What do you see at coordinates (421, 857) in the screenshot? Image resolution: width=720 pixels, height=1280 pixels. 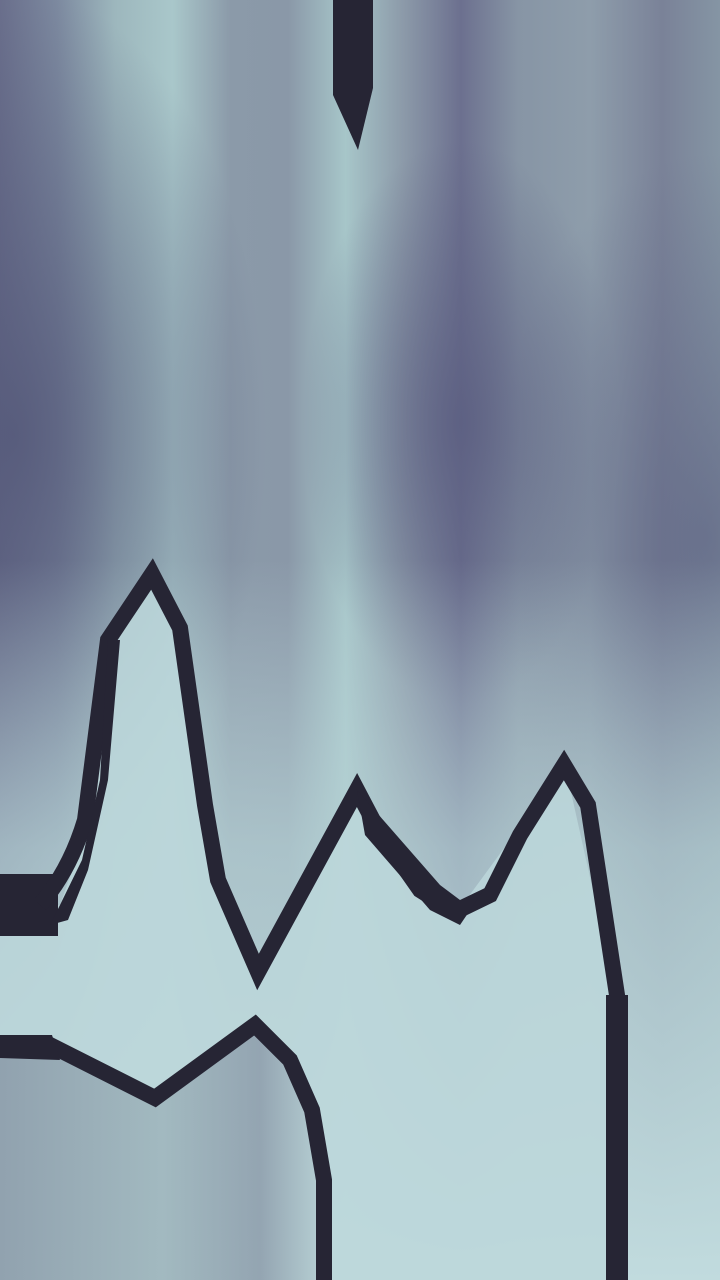 I see `terrain-valley-shadow` at bounding box center [421, 857].